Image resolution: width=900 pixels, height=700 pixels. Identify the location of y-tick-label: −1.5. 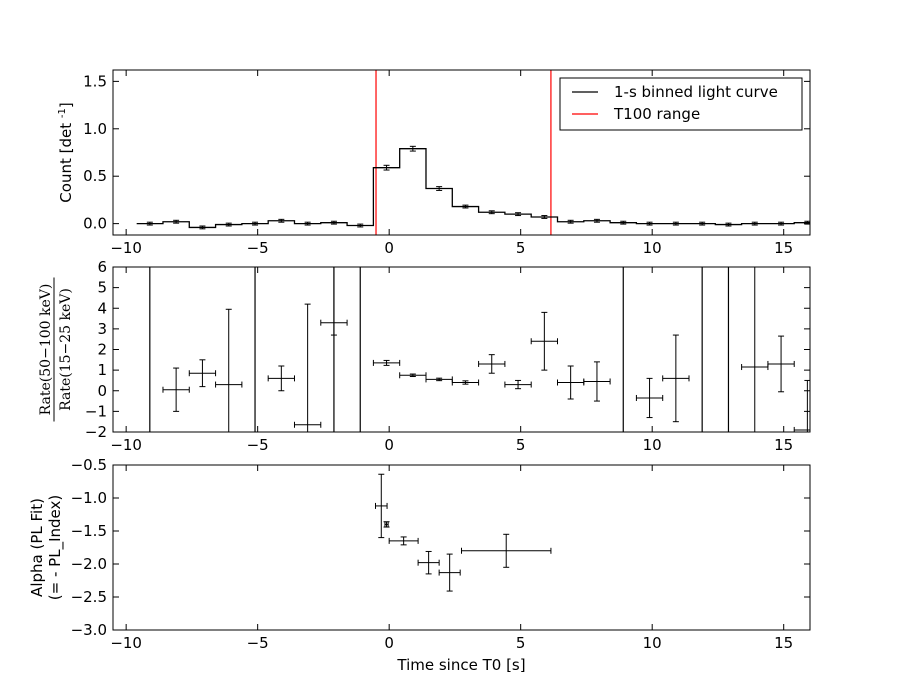
(89, 531).